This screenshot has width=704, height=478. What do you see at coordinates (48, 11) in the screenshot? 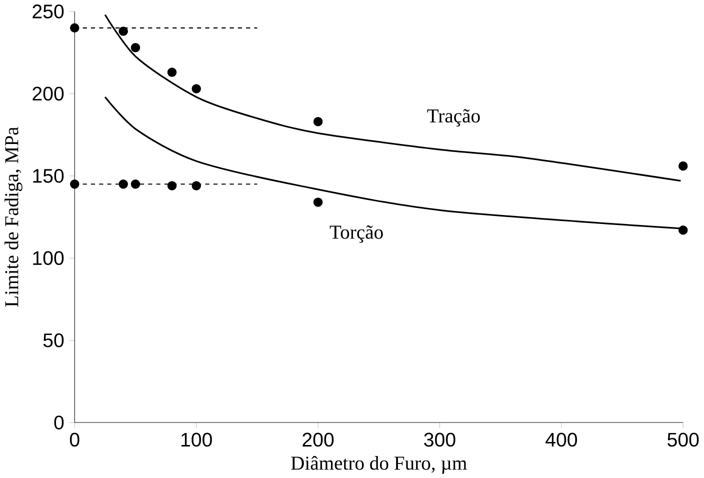
I see `y-tick-label: 250` at bounding box center [48, 11].